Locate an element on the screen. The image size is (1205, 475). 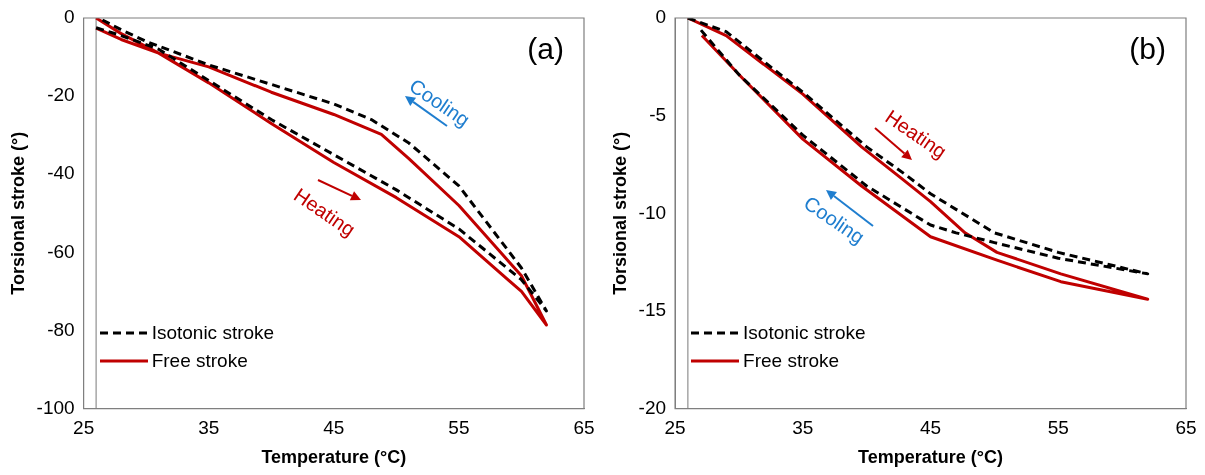
y-tick-label: -5 is located at coordinates (658, 114).